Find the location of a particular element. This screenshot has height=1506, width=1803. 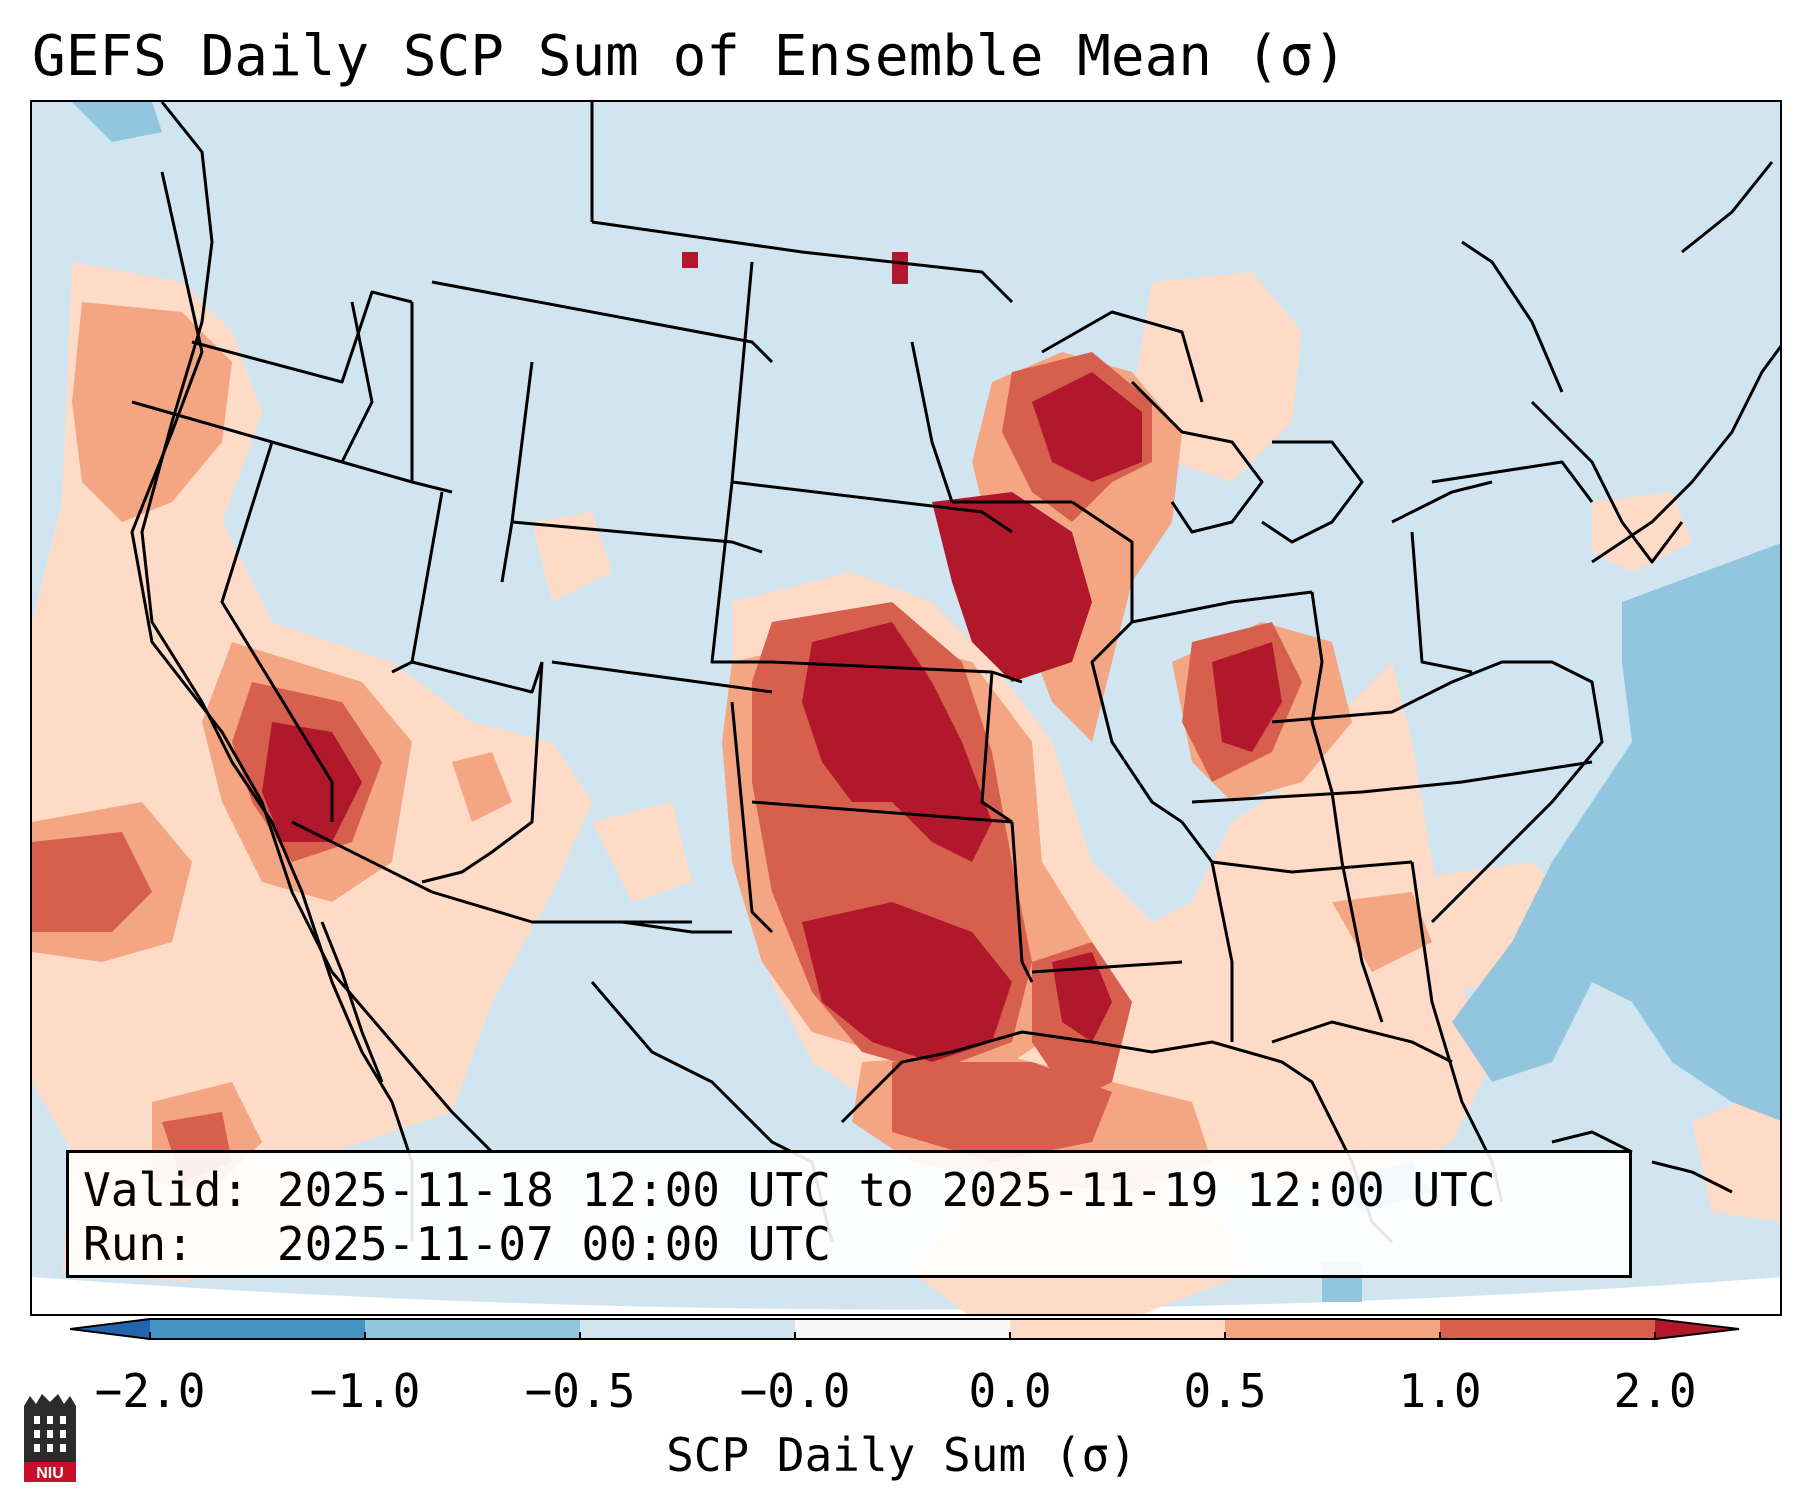

colorbar-bin-neg1-neg05 is located at coordinates (472, 1329).